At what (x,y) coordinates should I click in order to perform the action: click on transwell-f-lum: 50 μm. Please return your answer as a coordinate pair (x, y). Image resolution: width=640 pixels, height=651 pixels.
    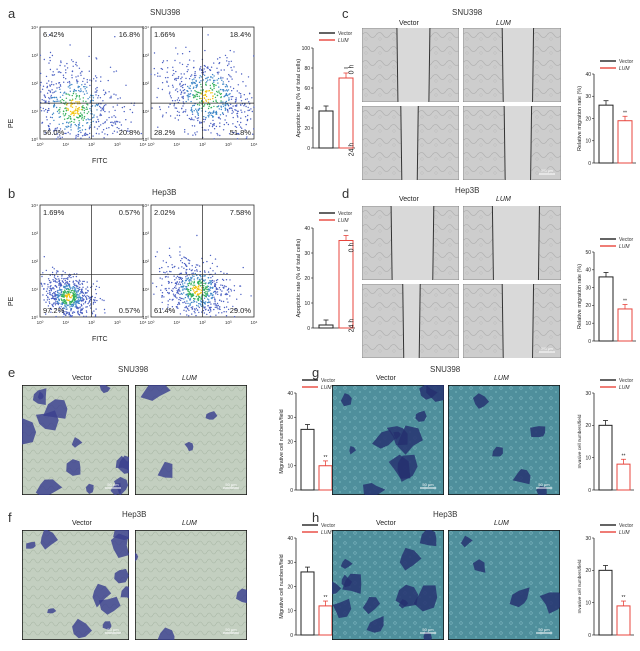
    Looking at the image, I should click on (191, 585).